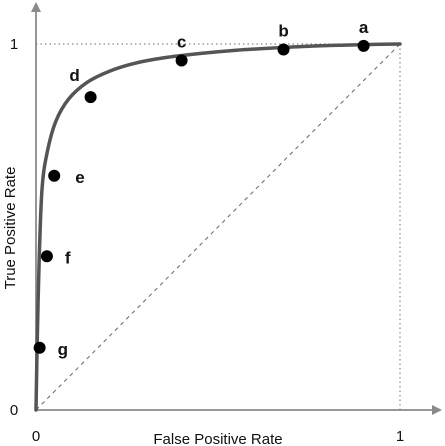  What do you see at coordinates (14, 410) in the screenshot?
I see `y-tick-label-0: 0` at bounding box center [14, 410].